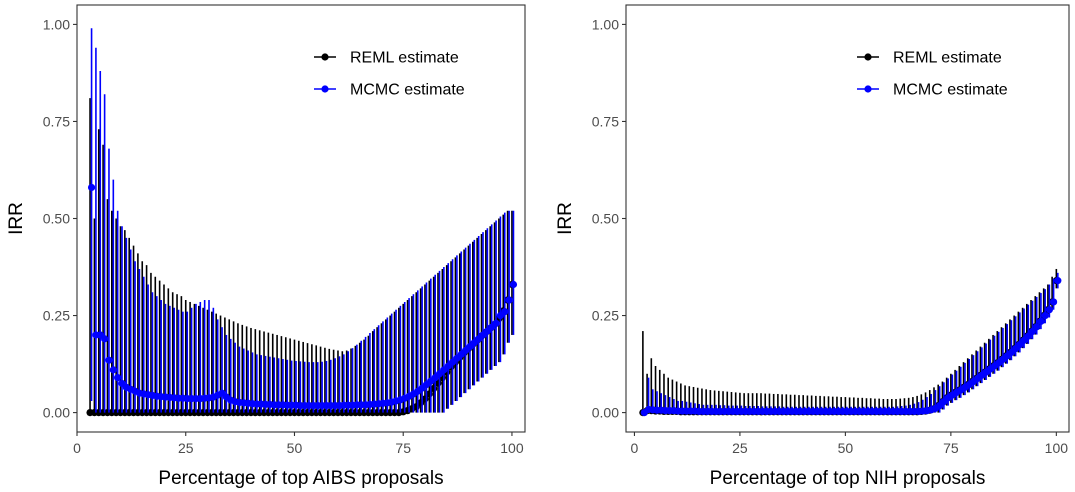  I want to click on series-mcmc, so click(851, 344).